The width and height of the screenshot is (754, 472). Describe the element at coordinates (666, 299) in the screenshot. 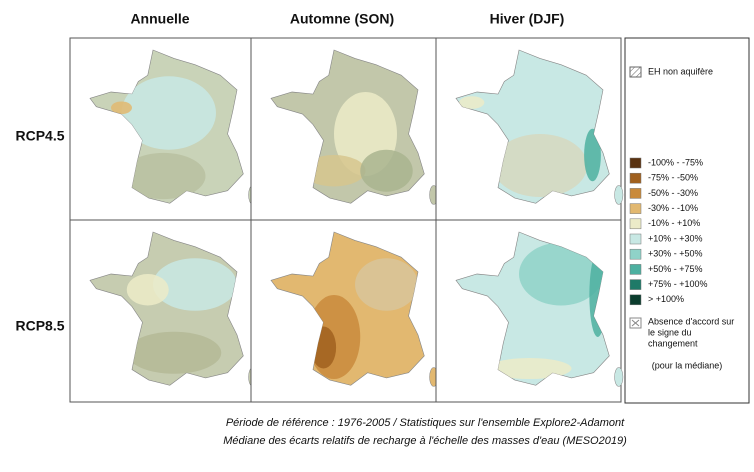

I see `legend-label: > +100%` at that location.